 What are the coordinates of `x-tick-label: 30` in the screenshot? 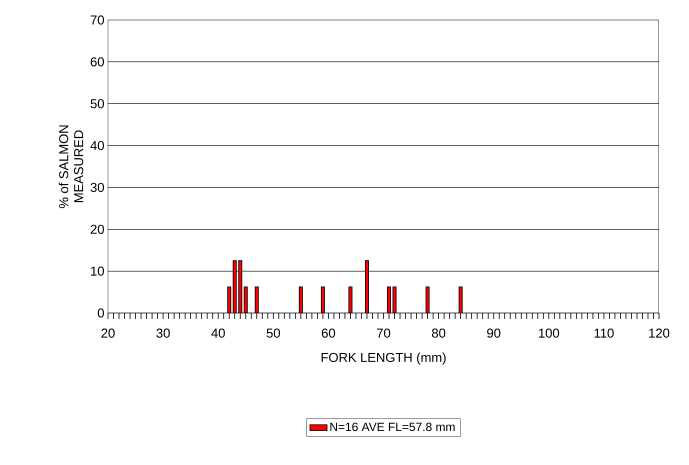 It's located at (163, 333).